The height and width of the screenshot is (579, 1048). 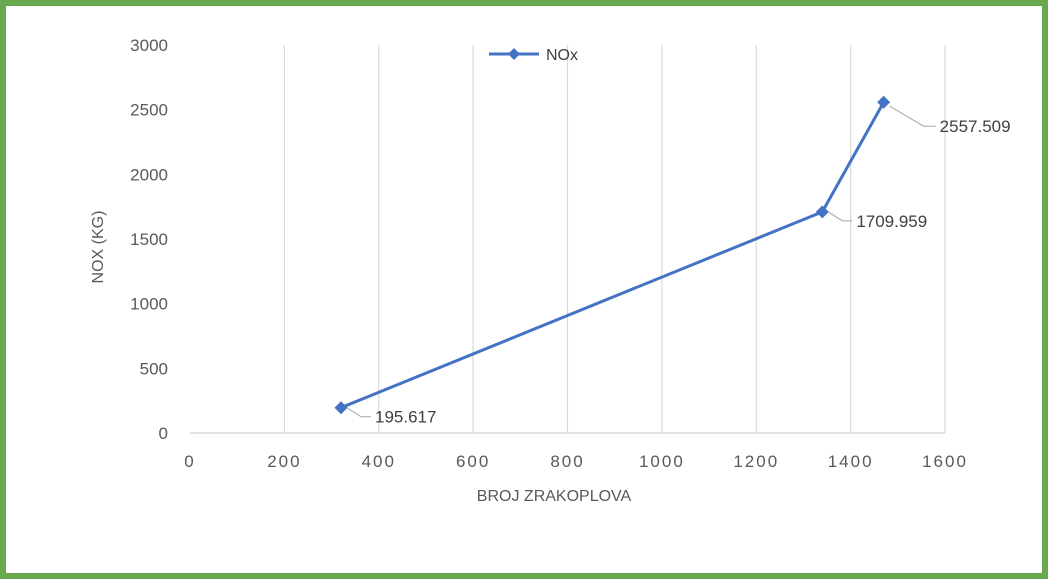 What do you see at coordinates (975, 126) in the screenshot?
I see `data-label: 2557.509` at bounding box center [975, 126].